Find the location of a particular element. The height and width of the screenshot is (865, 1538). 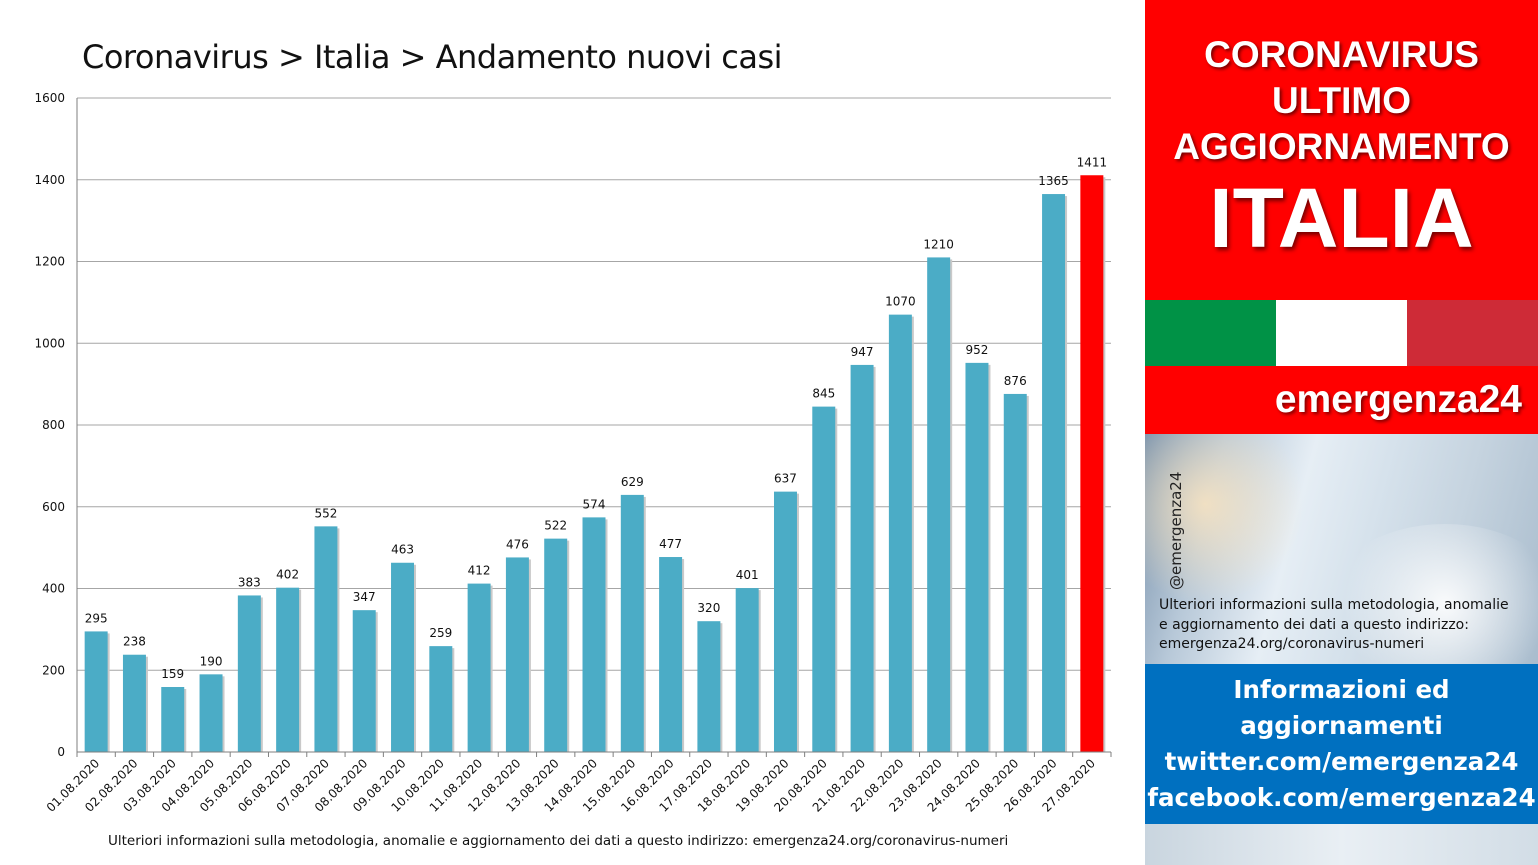

header-banner: CORONAVIRUS ULTIMO AGGIORNAMENTO ITALIA is located at coordinates (1341, 150).